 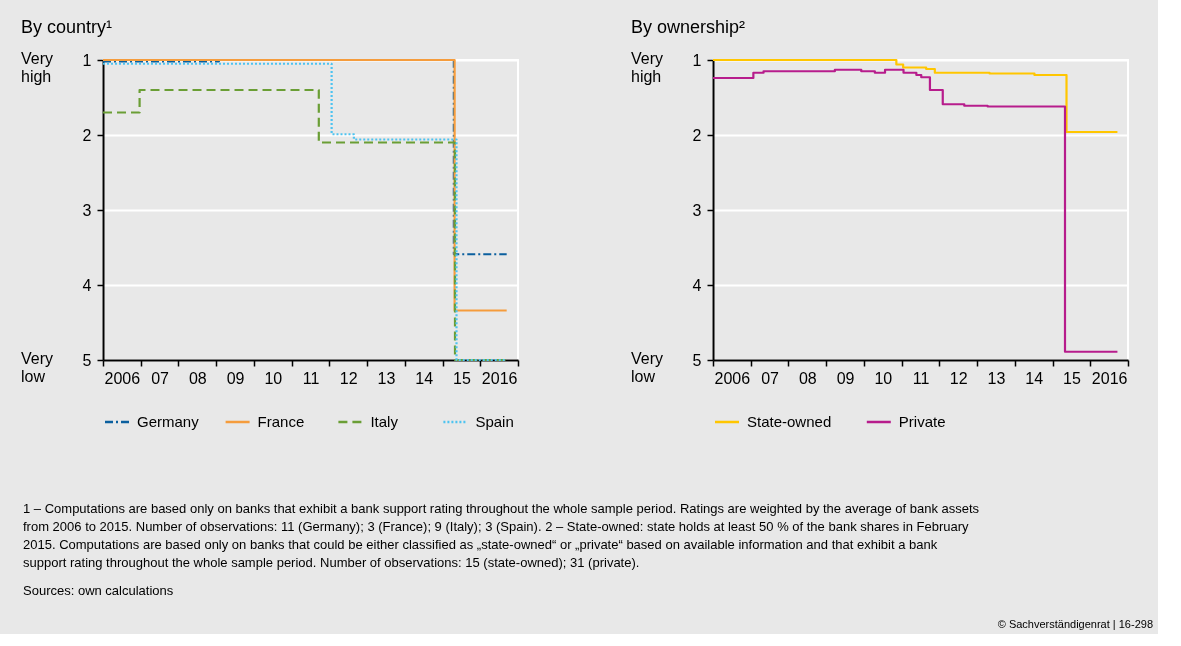 I want to click on legend-label: France, so click(x=281, y=421).